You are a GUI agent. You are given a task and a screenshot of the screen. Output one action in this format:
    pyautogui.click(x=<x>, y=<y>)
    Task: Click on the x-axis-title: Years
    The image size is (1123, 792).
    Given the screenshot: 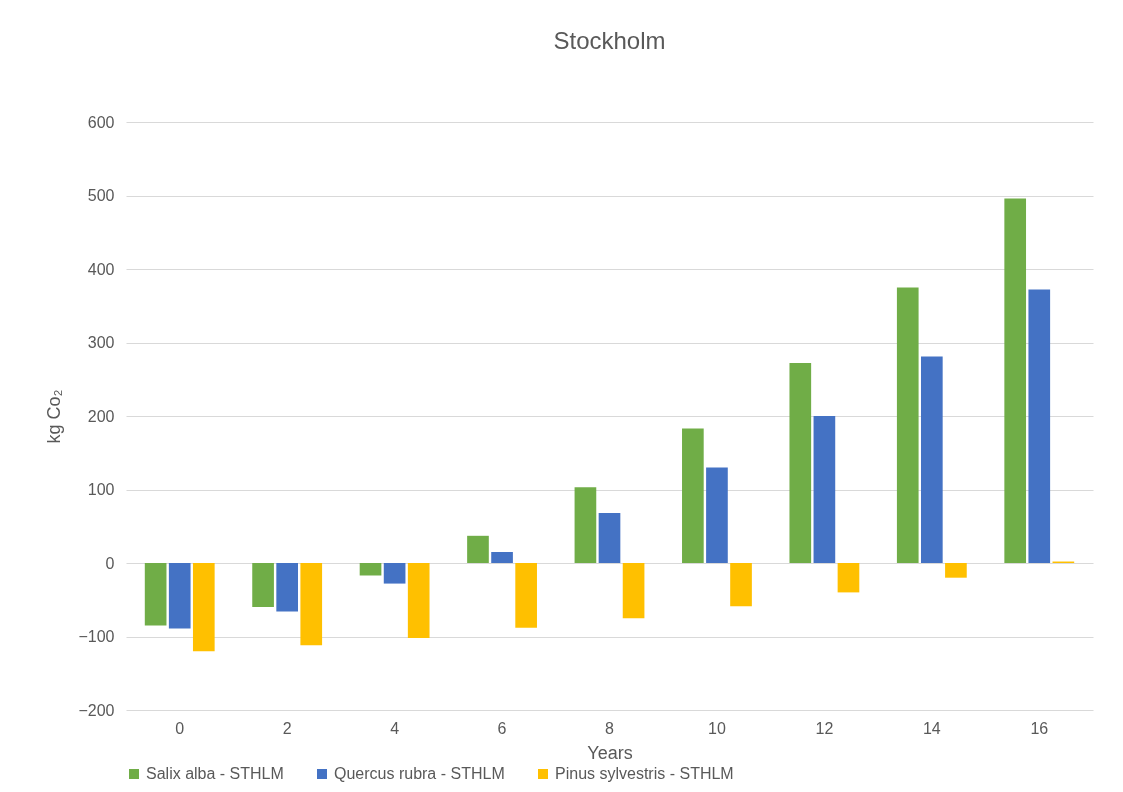 What is the action you would take?
    pyautogui.click(x=610, y=752)
    